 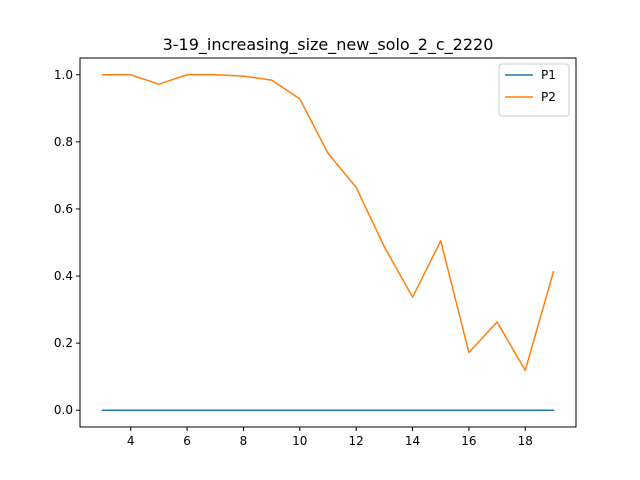 I want to click on y-tick-label: 1.0, so click(x=63, y=75).